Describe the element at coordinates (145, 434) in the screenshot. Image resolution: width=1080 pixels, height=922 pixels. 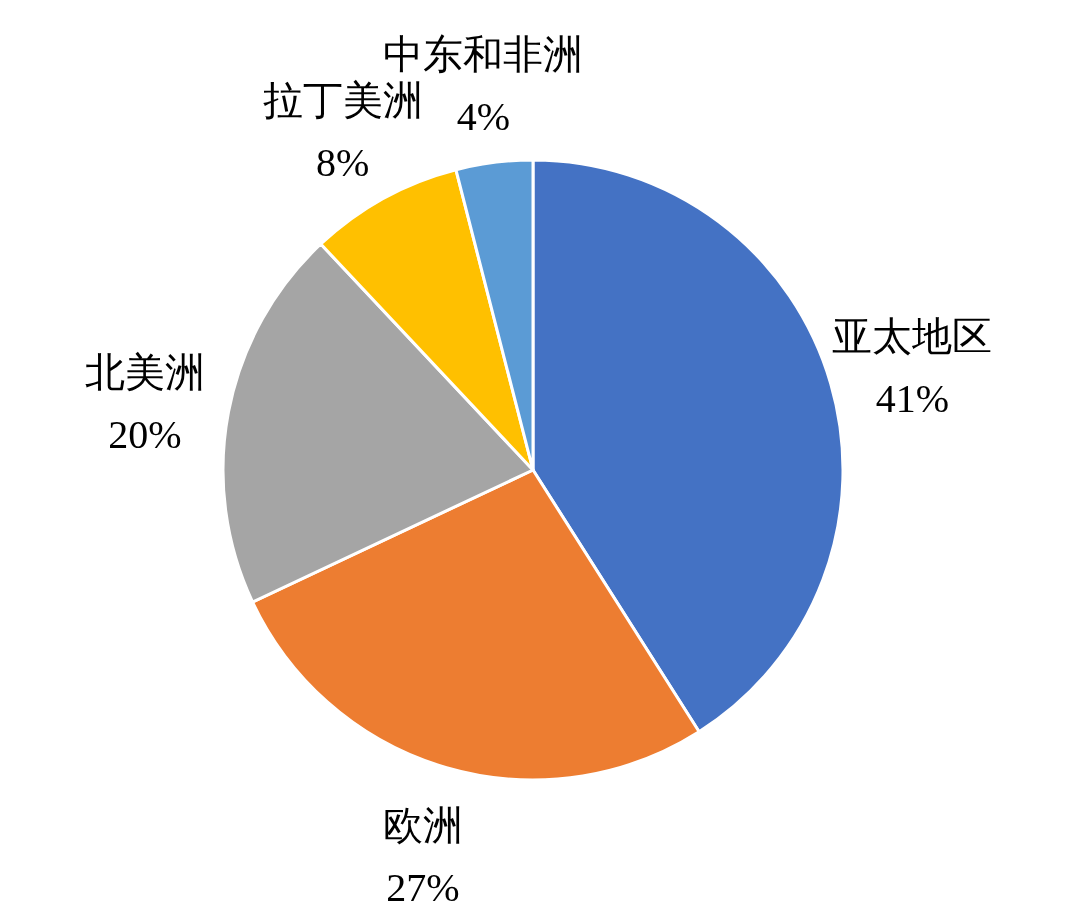
I see `data-label: 20%` at that location.